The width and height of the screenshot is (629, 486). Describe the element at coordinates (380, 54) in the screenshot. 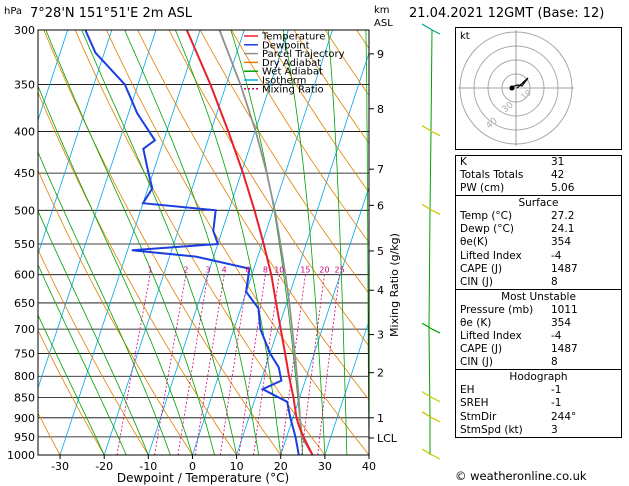

I see `altitude-tick-label: 9` at that location.